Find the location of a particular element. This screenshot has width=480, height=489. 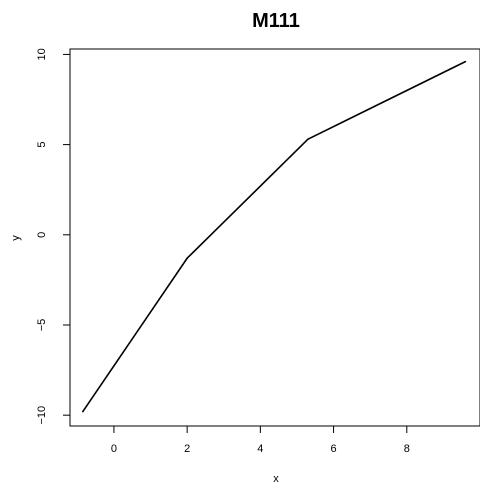

y-axis: −10 −5 0 5 10 is located at coordinates (53, 236).